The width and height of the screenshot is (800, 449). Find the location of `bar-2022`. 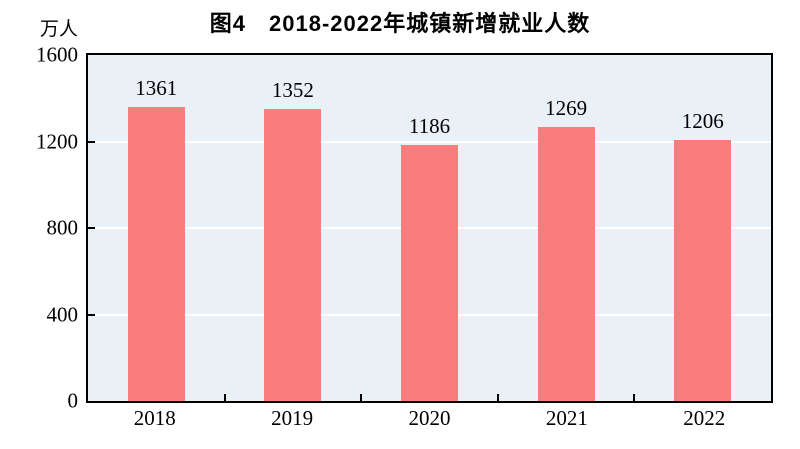

bar-2022 is located at coordinates (703, 270).